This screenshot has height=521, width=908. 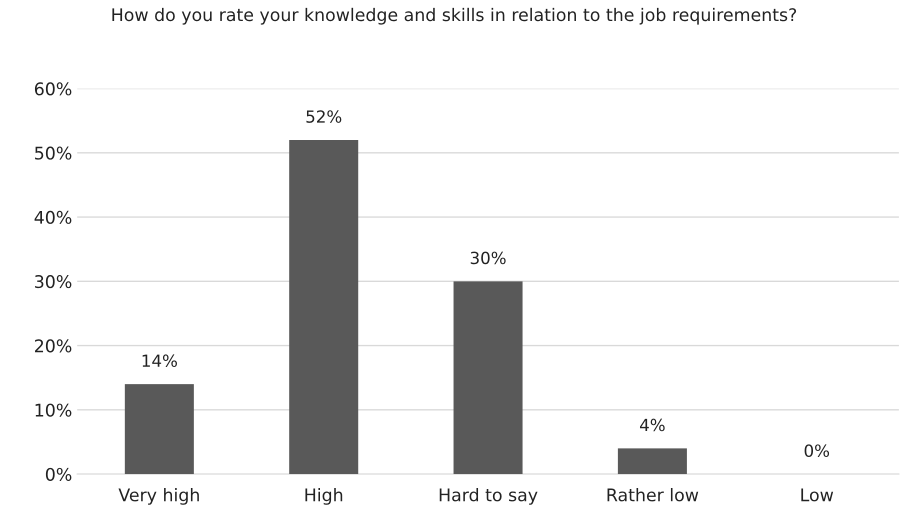 I want to click on y-tick-label: 40%, so click(x=53, y=217).